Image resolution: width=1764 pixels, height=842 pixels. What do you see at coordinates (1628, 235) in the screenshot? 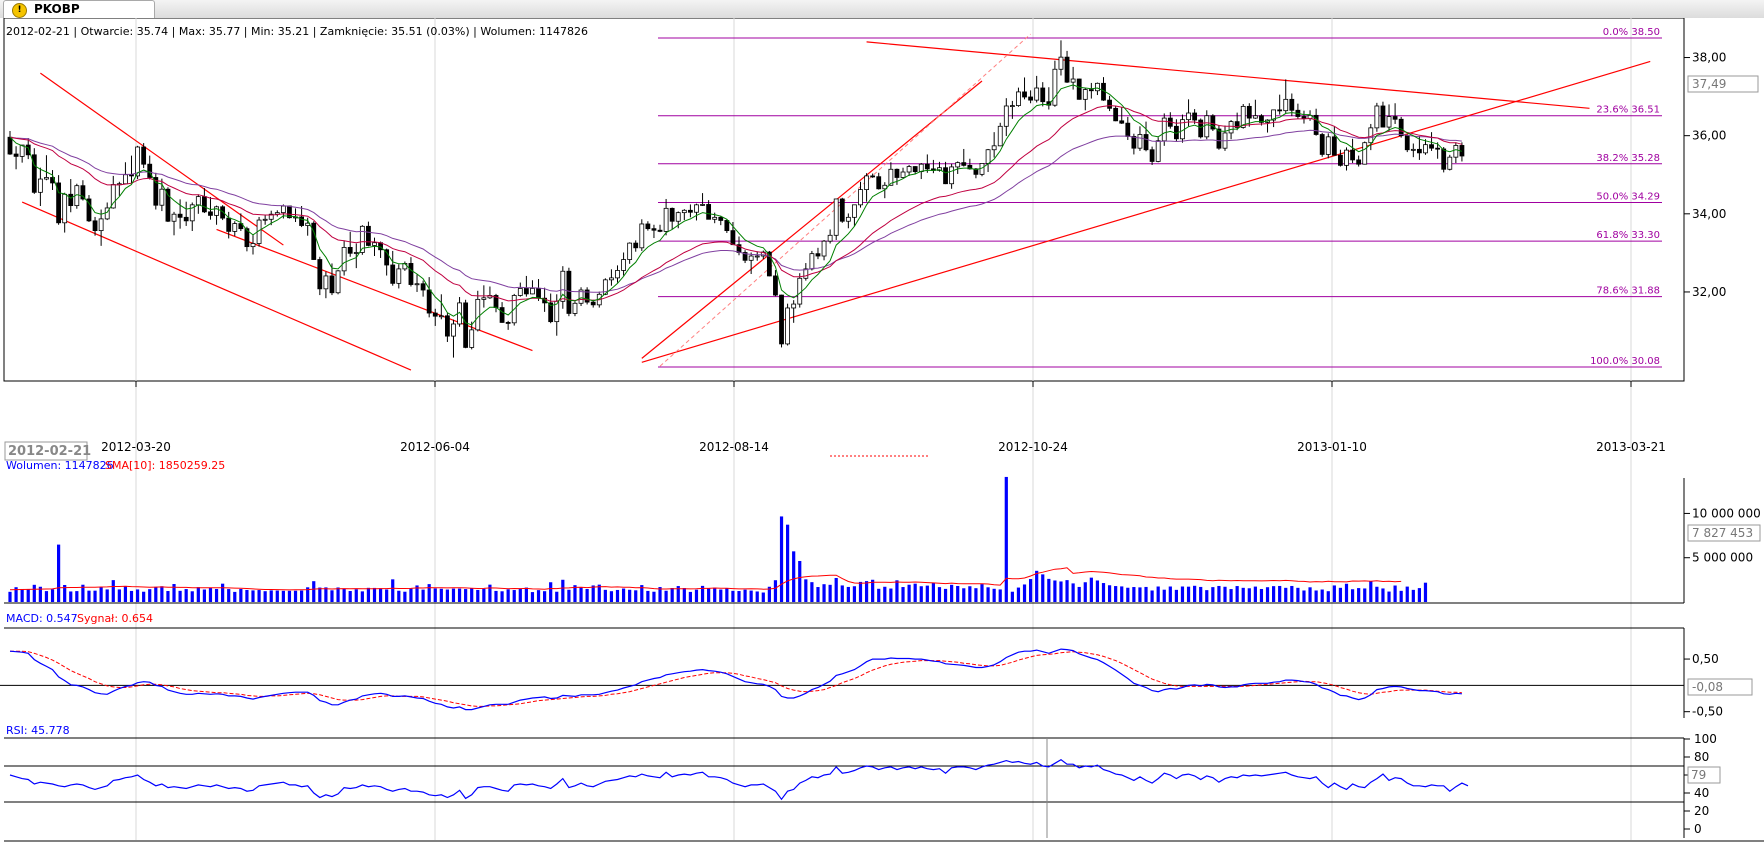
I see `fib-level-label: 61.8% 33.30` at bounding box center [1628, 235].